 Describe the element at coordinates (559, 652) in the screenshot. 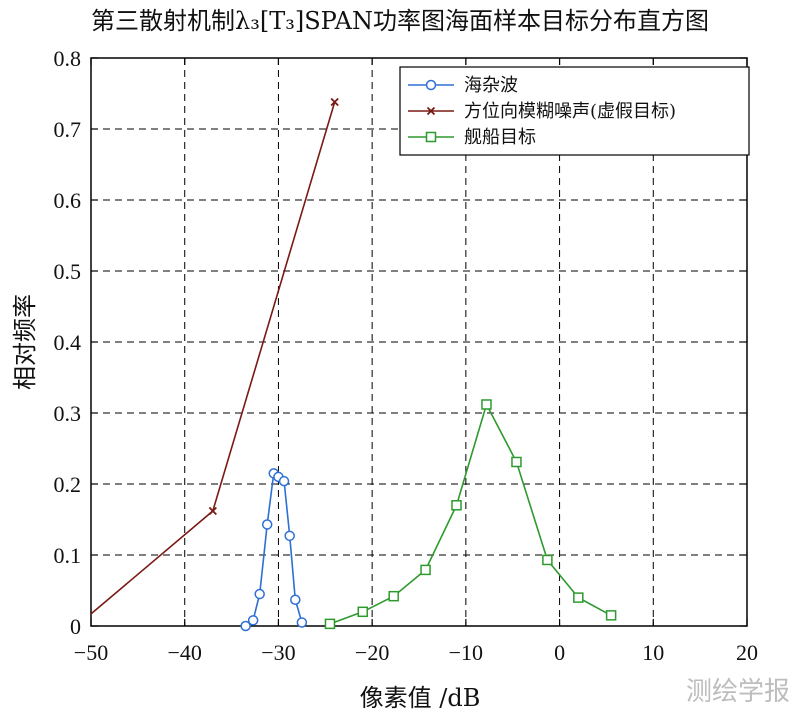

I see `x-tick-label: 0` at that location.